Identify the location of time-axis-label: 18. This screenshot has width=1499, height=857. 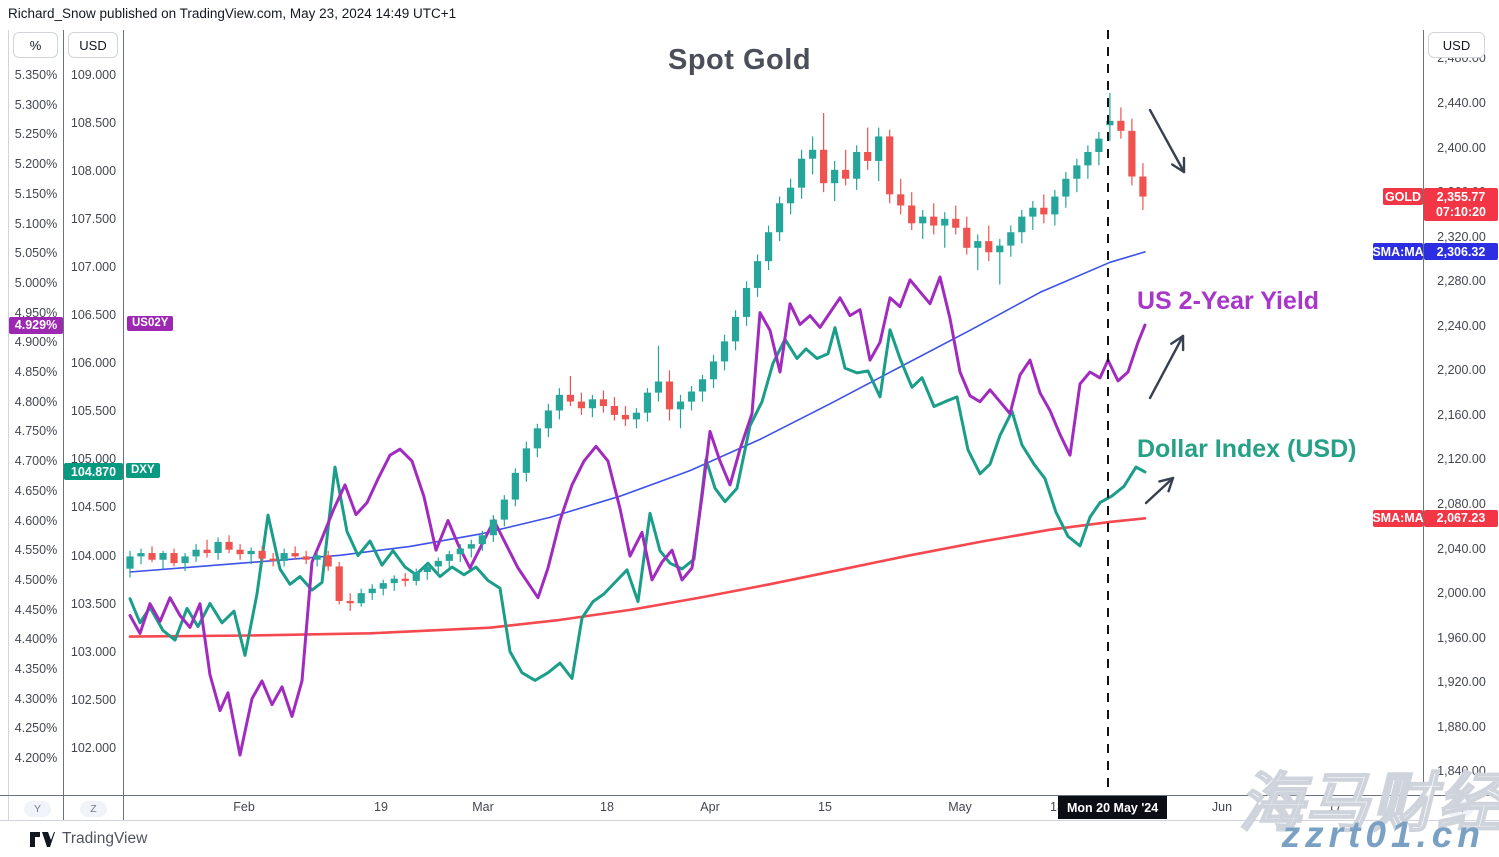
(607, 807).